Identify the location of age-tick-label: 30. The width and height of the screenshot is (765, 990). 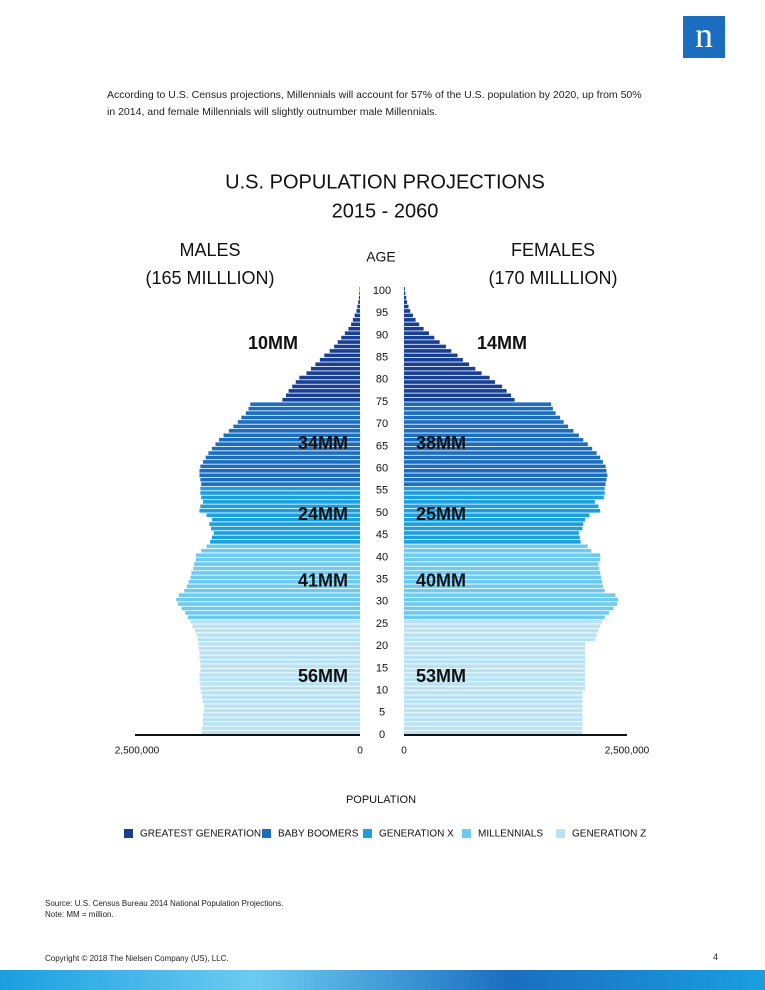
(382, 602).